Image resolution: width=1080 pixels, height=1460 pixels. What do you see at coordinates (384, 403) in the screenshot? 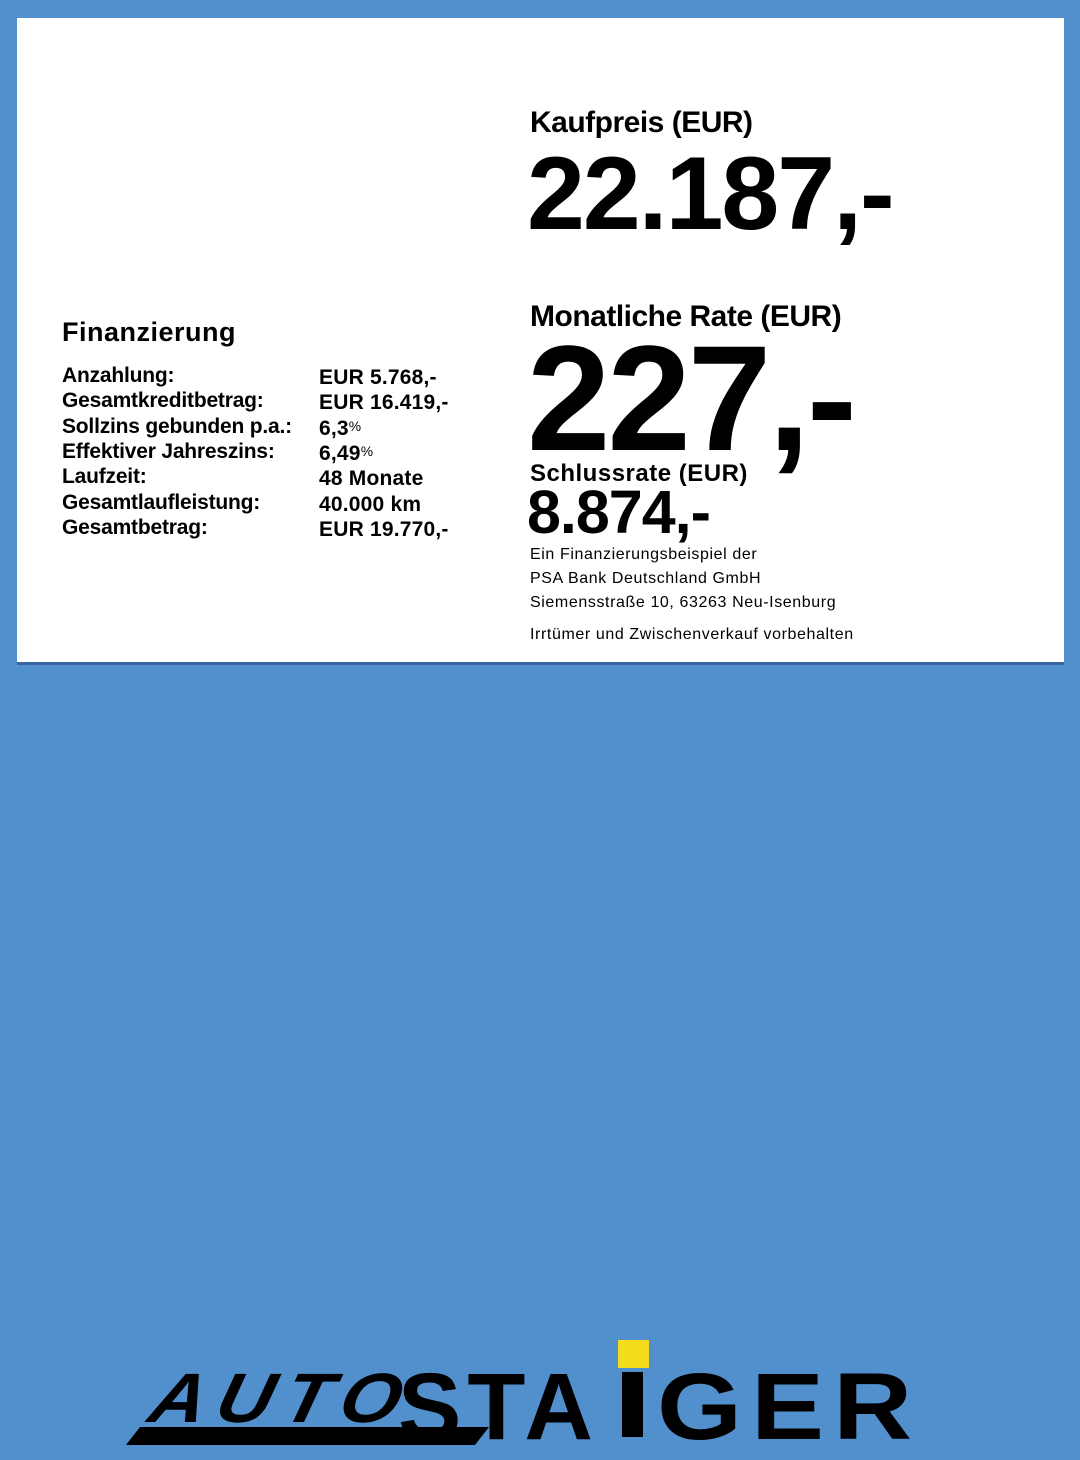
I see `financing-row-value: EUR 16.419,-` at bounding box center [384, 403].